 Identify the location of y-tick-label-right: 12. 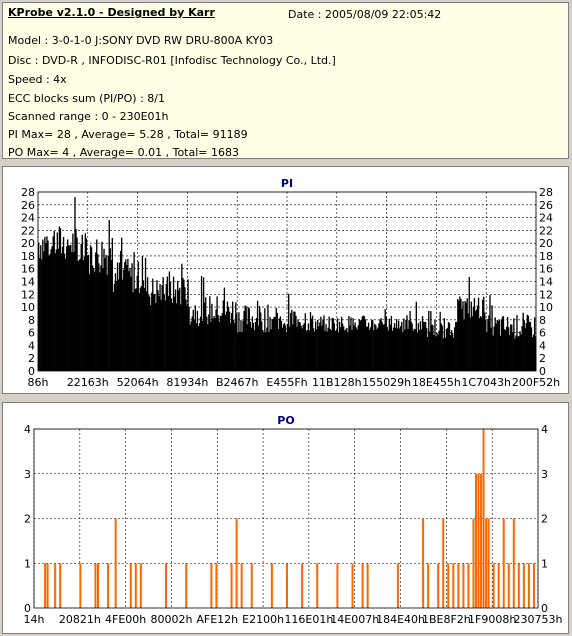
(546, 294).